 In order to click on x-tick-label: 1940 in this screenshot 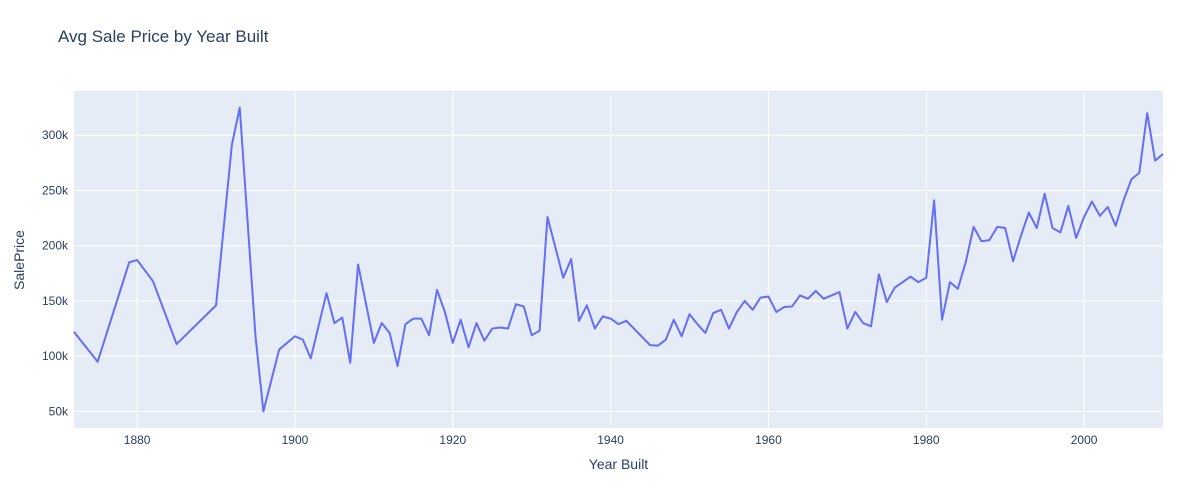, I will do `click(610, 440)`.